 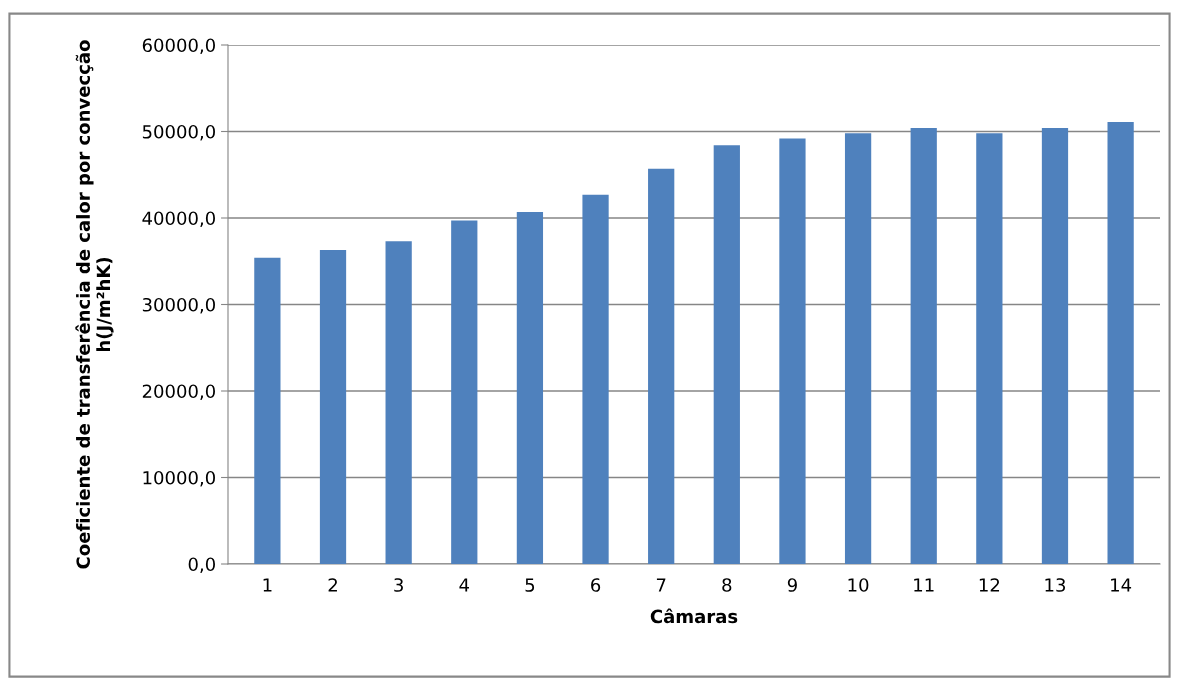 What do you see at coordinates (596, 585) in the screenshot?
I see `x-tick-label: 6` at bounding box center [596, 585].